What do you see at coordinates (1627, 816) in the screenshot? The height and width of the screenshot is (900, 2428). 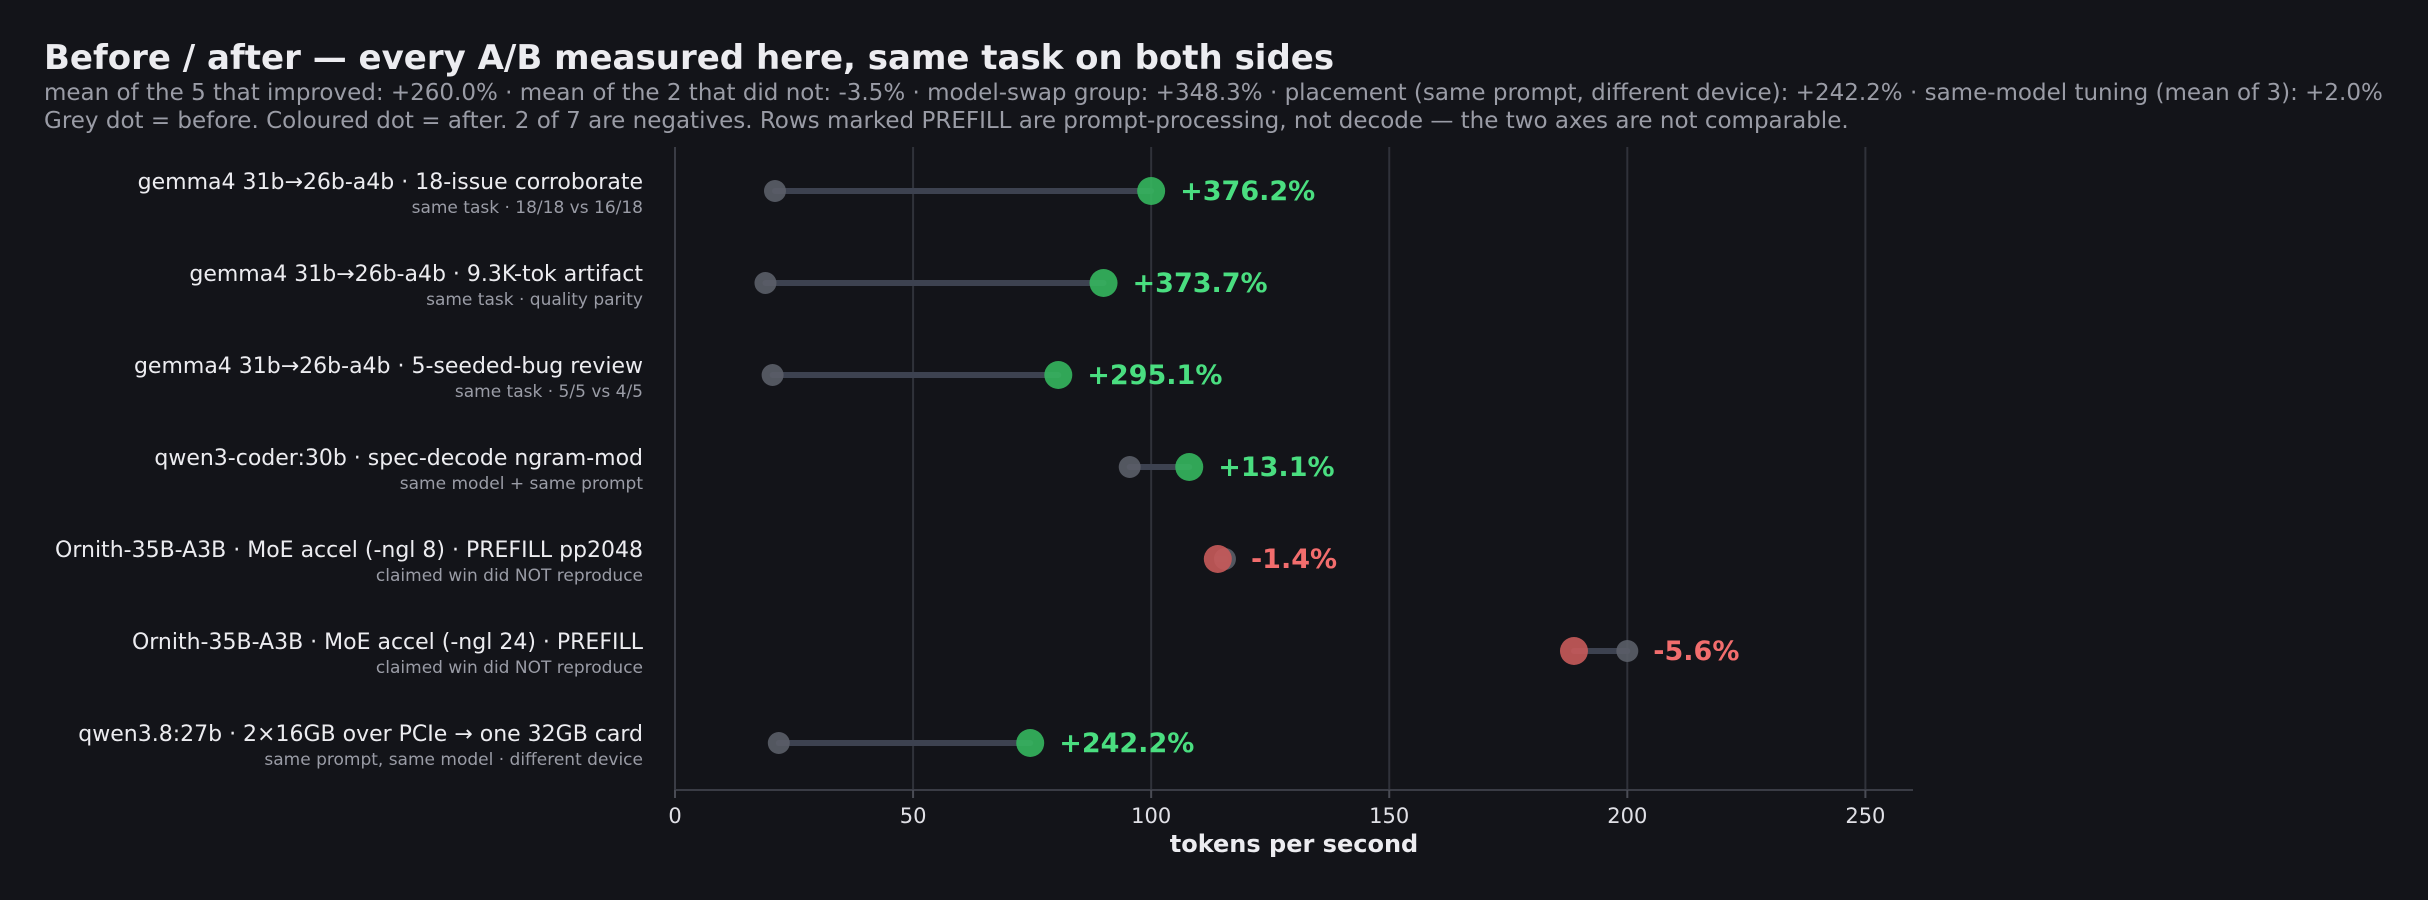 I see `x-tick-label: 200` at bounding box center [1627, 816].